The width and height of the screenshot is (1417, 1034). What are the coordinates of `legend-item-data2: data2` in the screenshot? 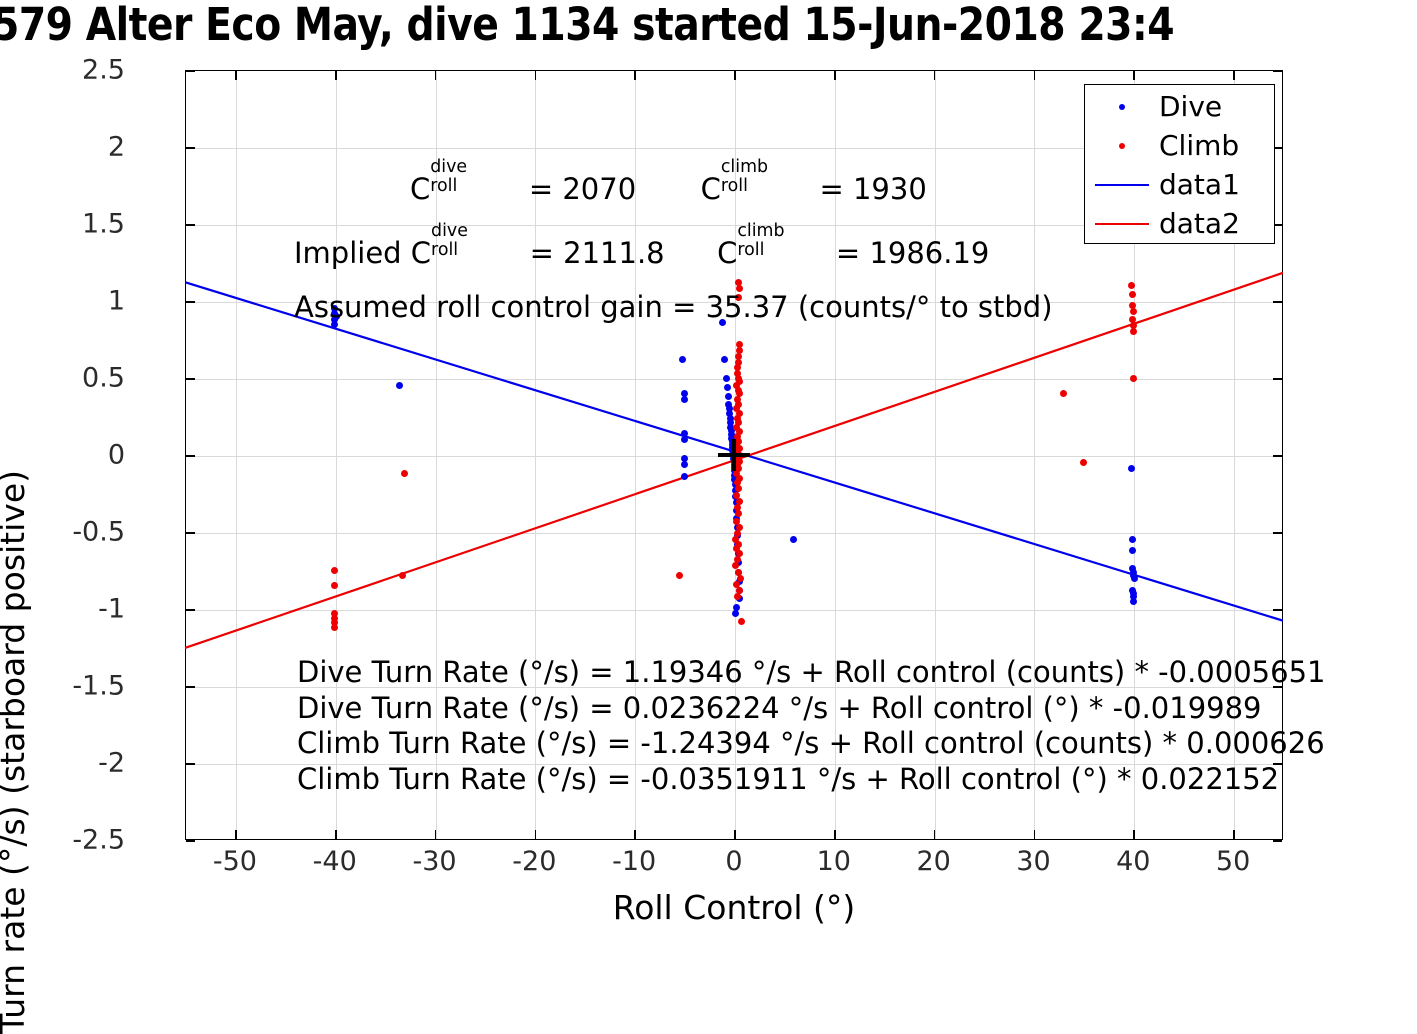 It's located at (1179, 224).